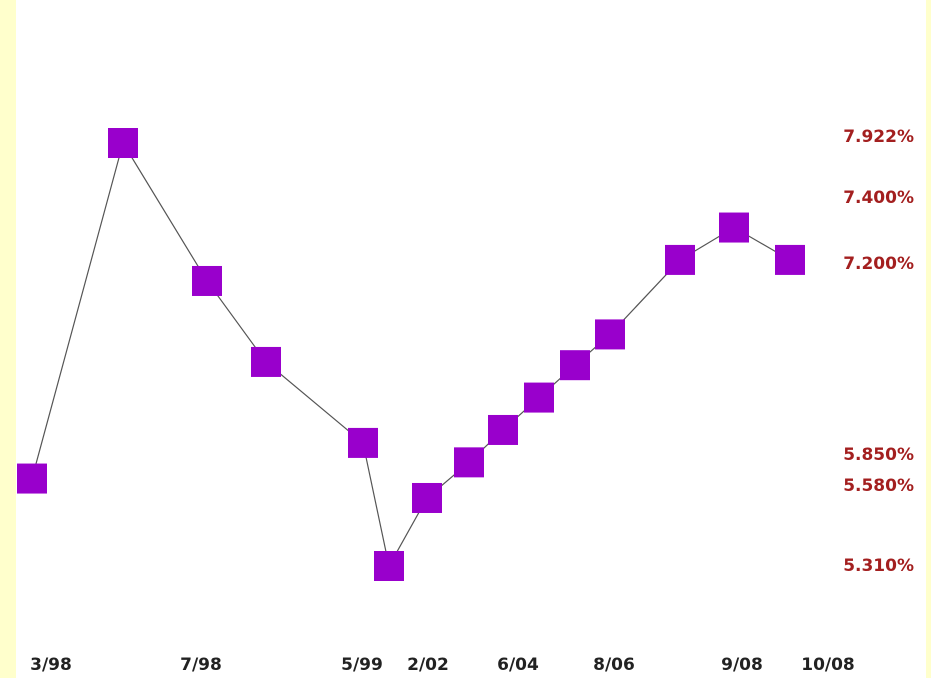 The image size is (931, 678). What do you see at coordinates (878, 486) in the screenshot?
I see `y-tick-label: 5.580%` at bounding box center [878, 486].